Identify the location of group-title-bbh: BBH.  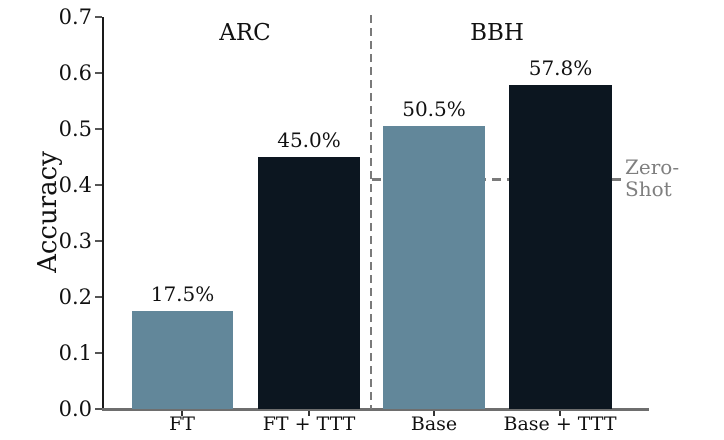
(497, 33).